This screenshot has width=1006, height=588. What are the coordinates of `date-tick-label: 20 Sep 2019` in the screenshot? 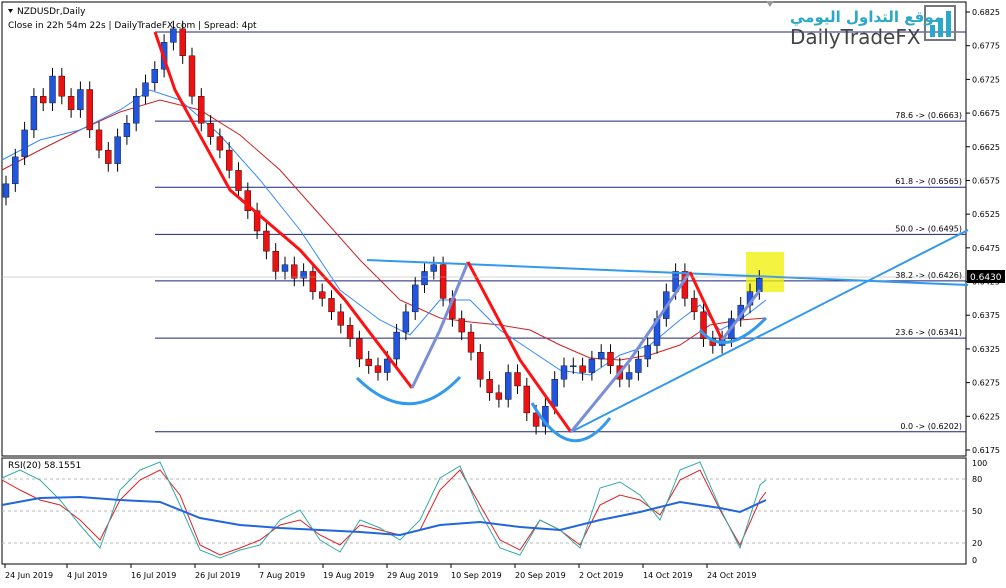 It's located at (540, 575).